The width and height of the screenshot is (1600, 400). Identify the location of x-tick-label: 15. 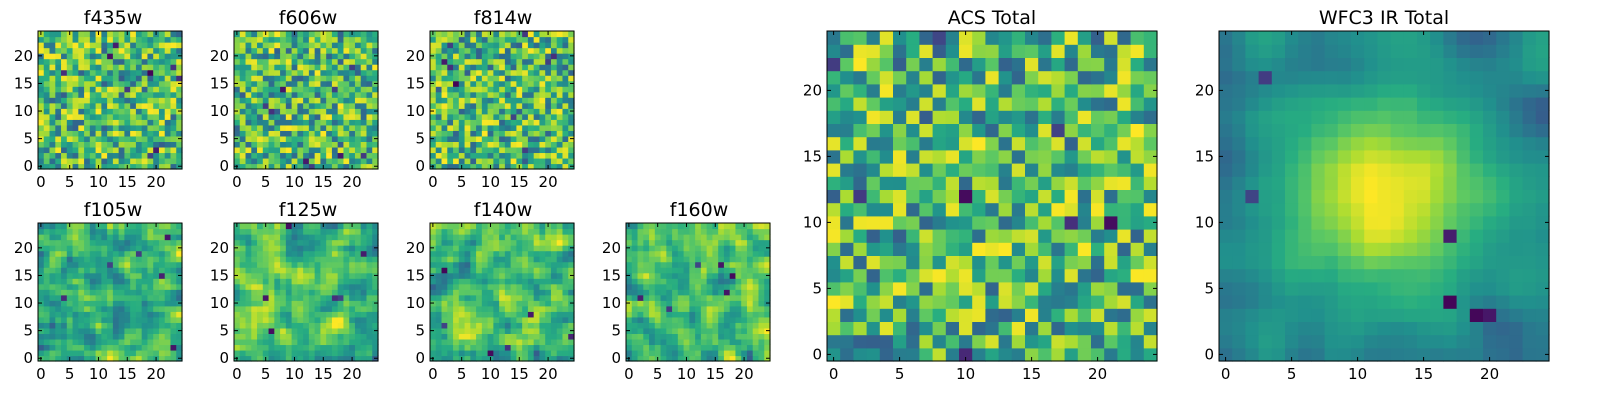
(127, 374).